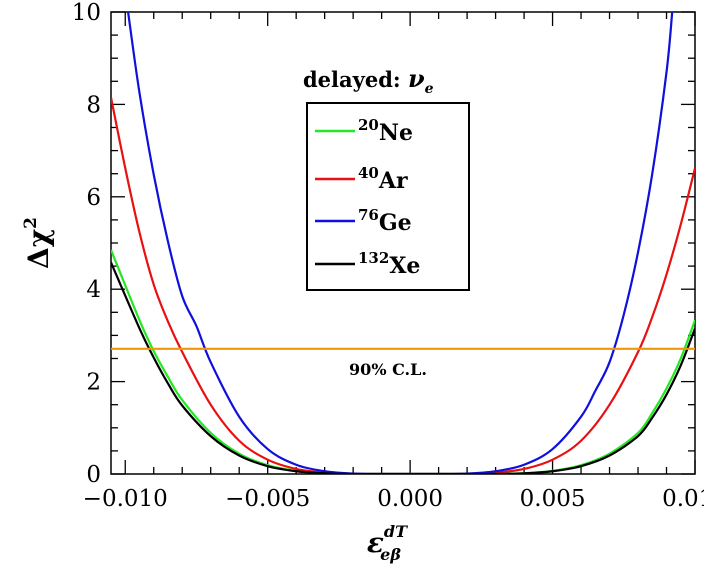 This screenshot has width=704, height=574. Describe the element at coordinates (410, 499) in the screenshot. I see `x-tick-label: 0.000` at that location.